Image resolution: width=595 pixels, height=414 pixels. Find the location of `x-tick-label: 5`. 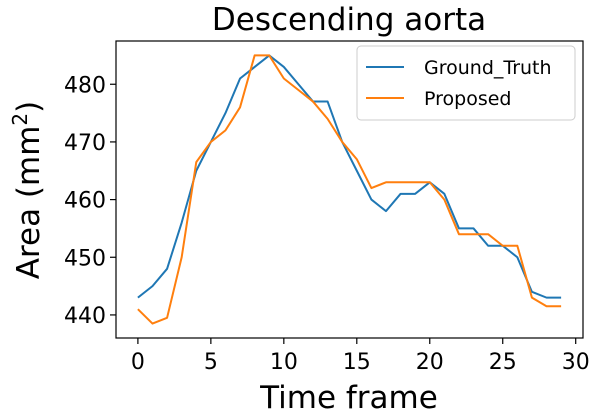

x-tick-label: 5 is located at coordinates (211, 362).